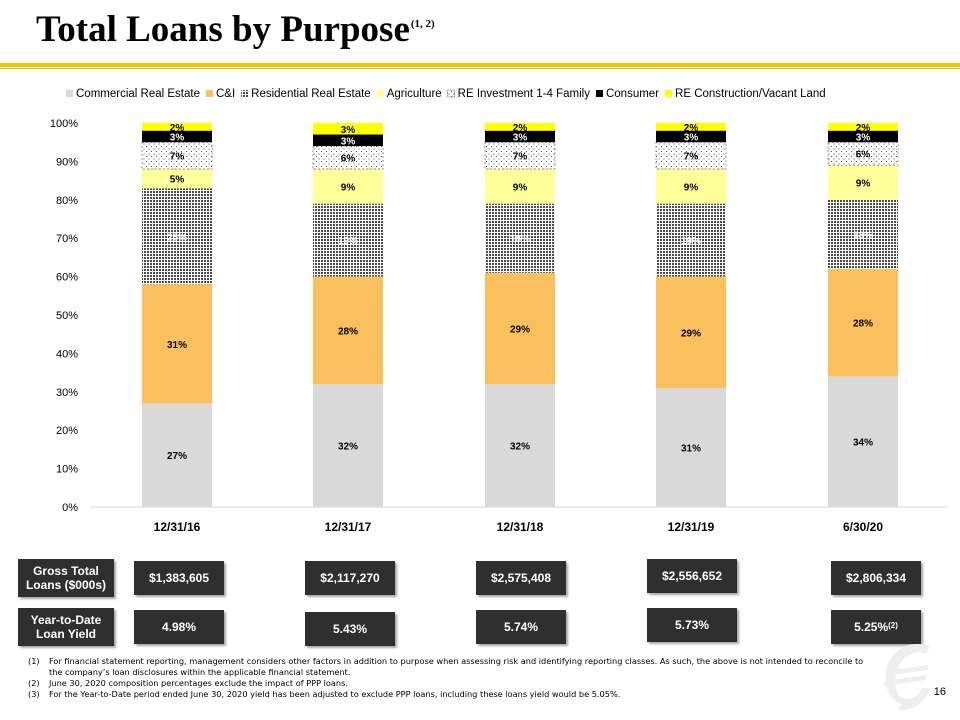 The height and width of the screenshot is (720, 960). What do you see at coordinates (138, 94) in the screenshot?
I see `legend-label: Commercial Real Estate` at bounding box center [138, 94].